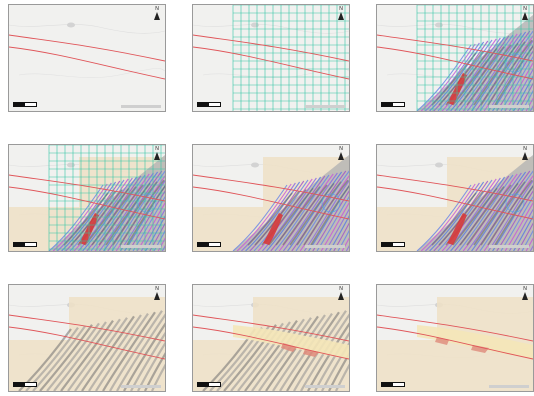 This screenshot has width=534, height=396. I want to click on gray-geology-layer, so click(91, 350).